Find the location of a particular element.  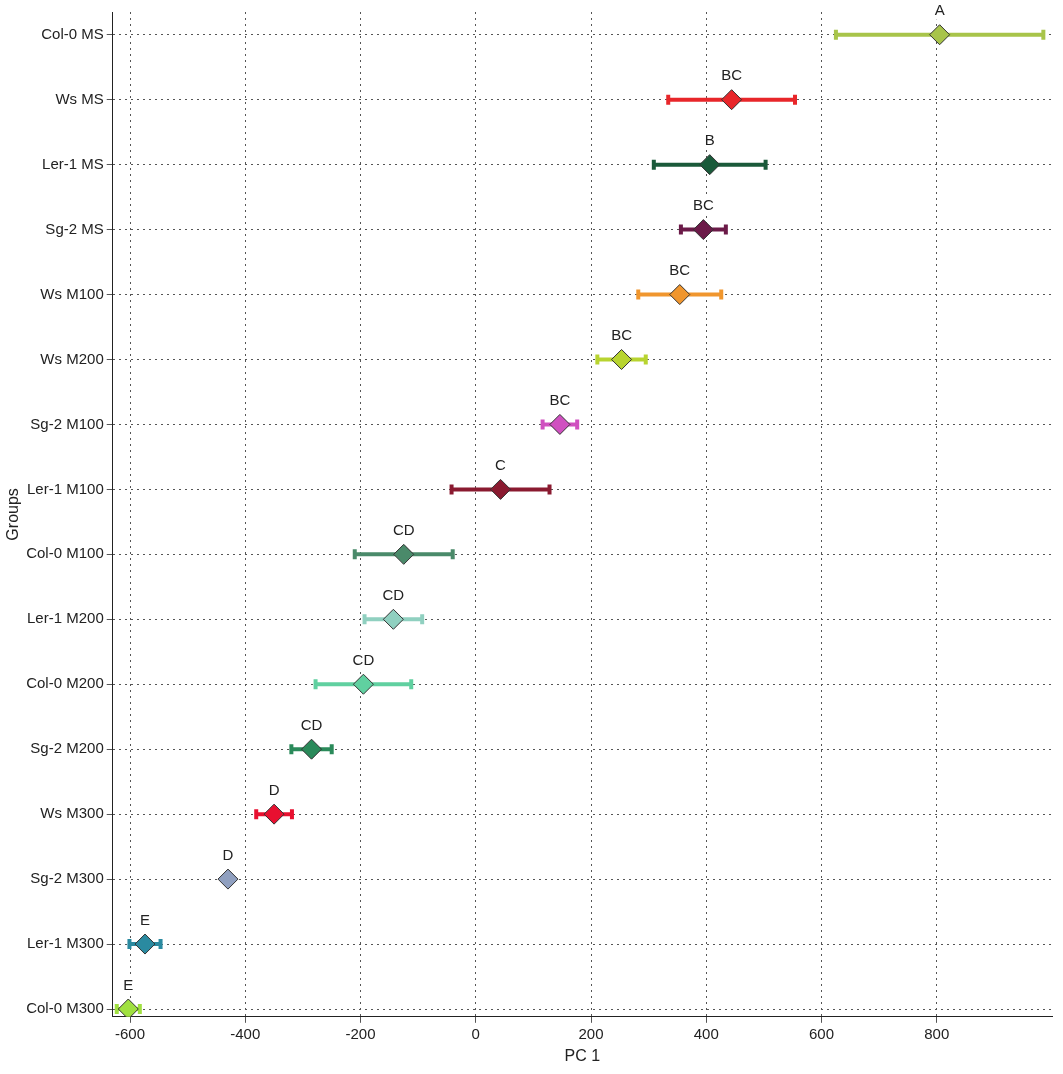

y-tick-label: Sg-2 MS is located at coordinates (74, 228).